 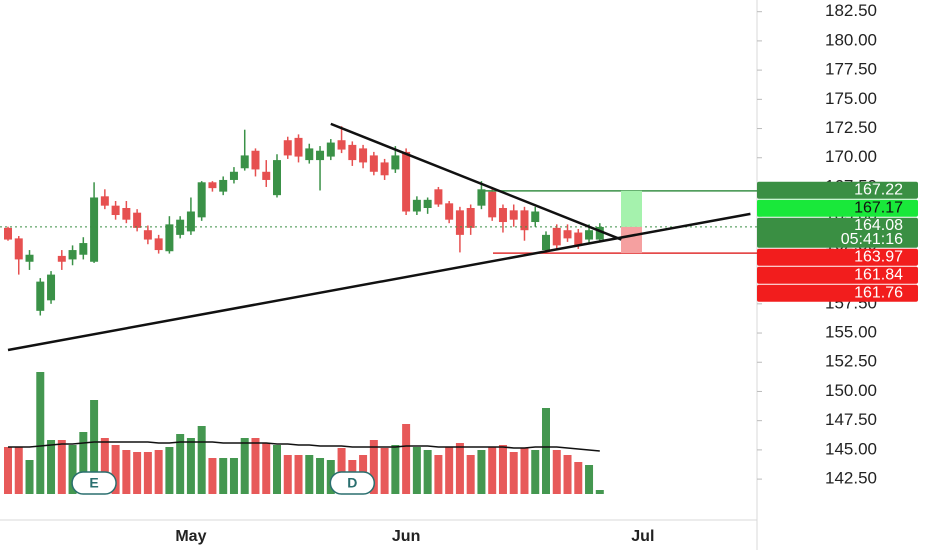 I want to click on price-label: 163.97, so click(x=878, y=256).